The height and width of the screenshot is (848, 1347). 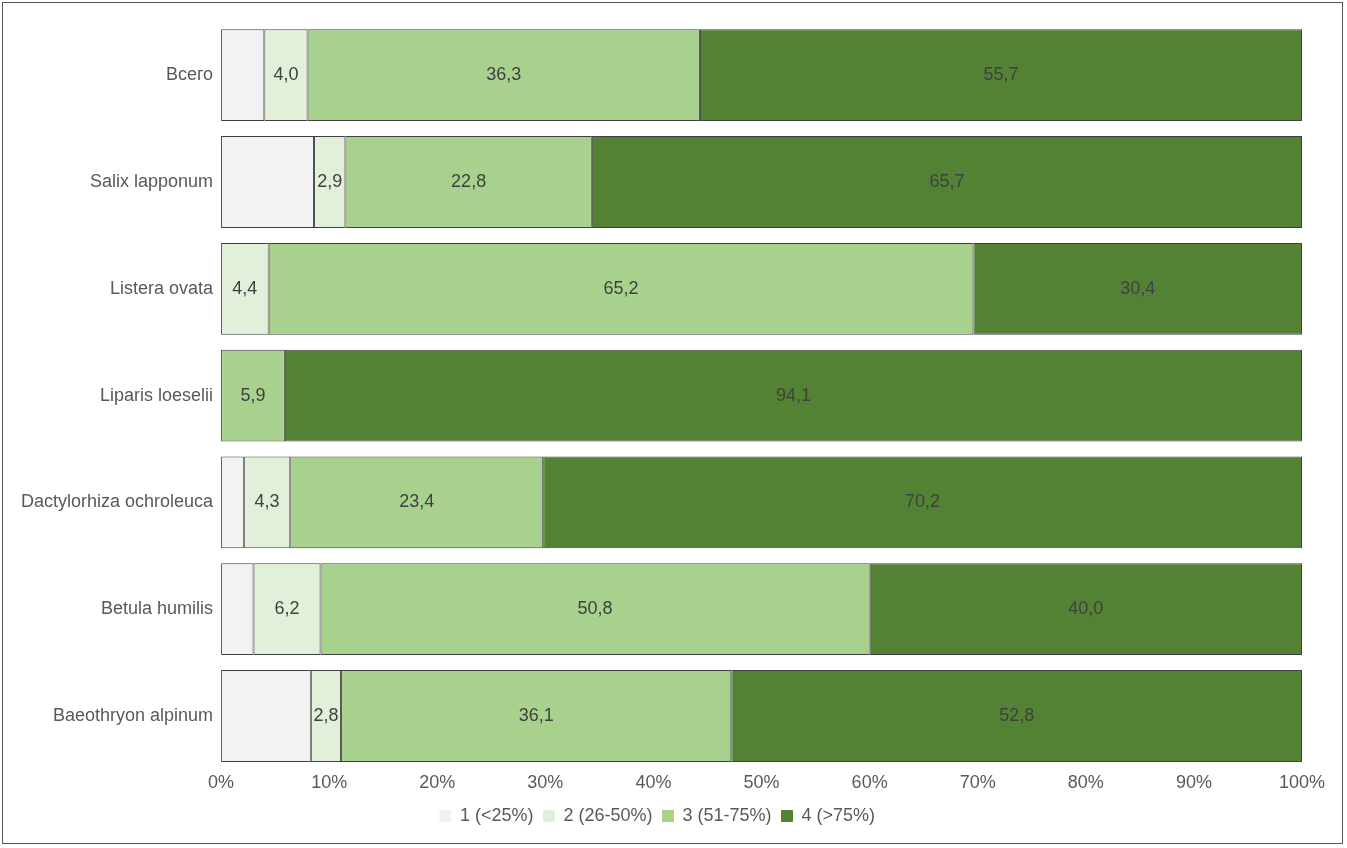 I want to click on data-label: 36,1, so click(x=536, y=714).